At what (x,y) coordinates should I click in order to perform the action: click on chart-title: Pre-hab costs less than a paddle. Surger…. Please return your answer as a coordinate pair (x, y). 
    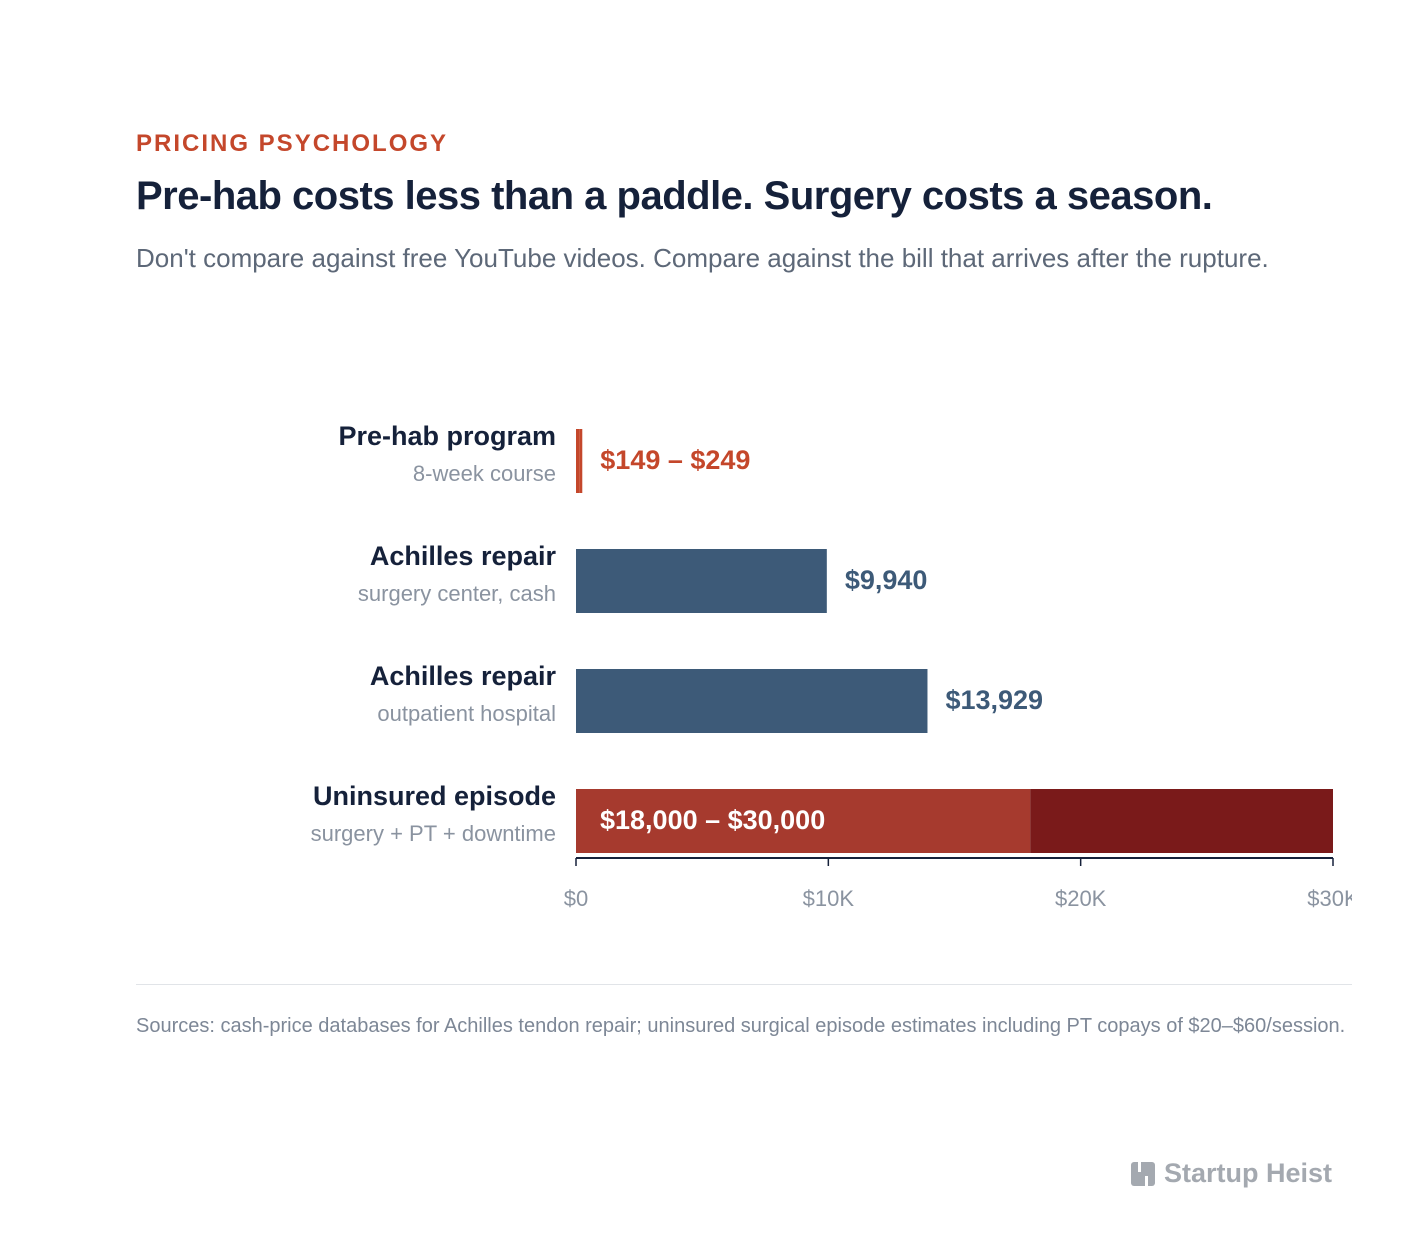
    Looking at the image, I should click on (674, 196).